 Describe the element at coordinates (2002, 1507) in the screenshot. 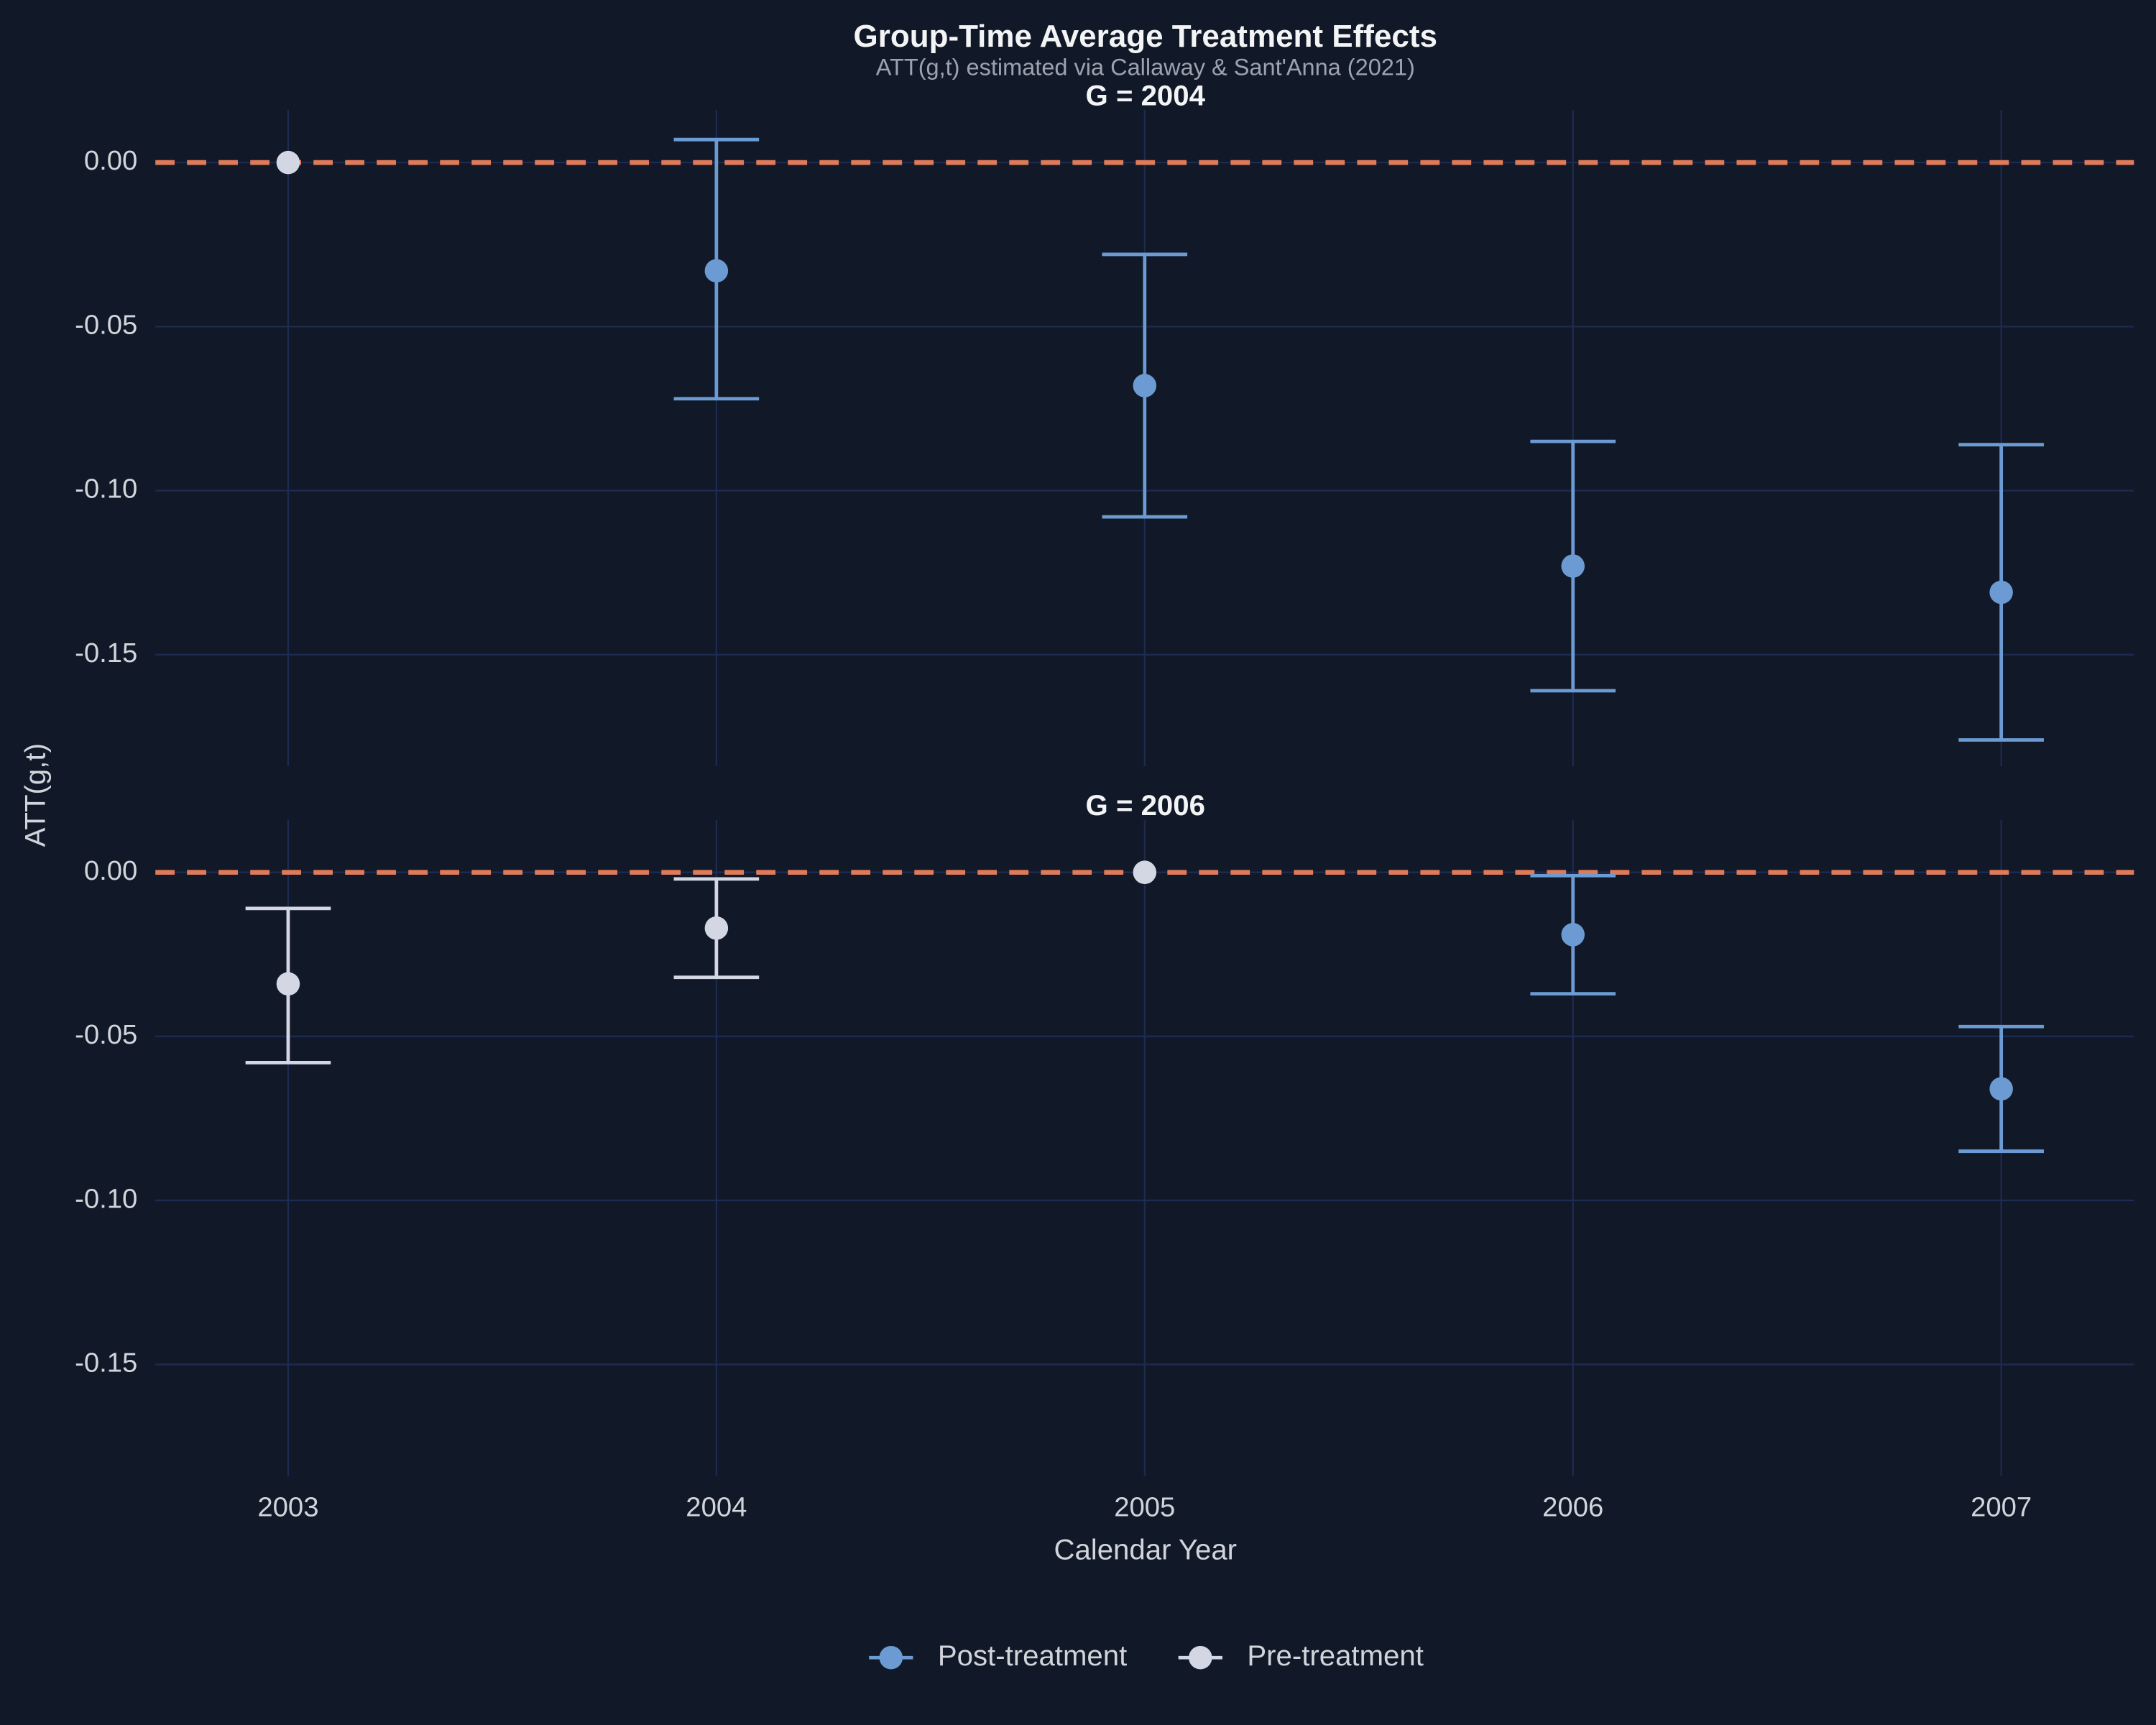

I see `x-tick-label: 2007` at that location.